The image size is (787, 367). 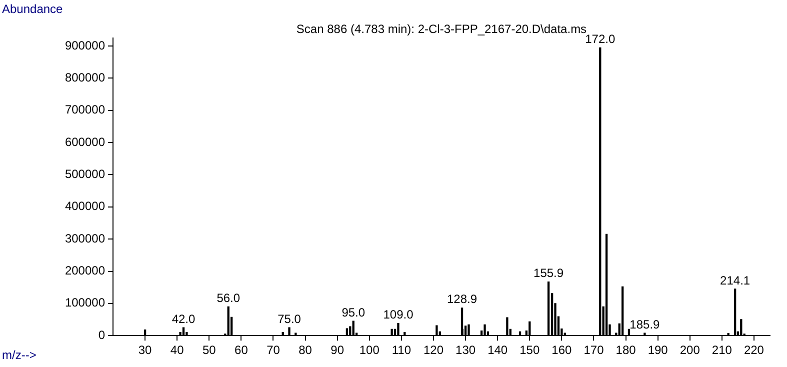 What do you see at coordinates (398, 315) in the screenshot?
I see `annotation: 109.0` at bounding box center [398, 315].